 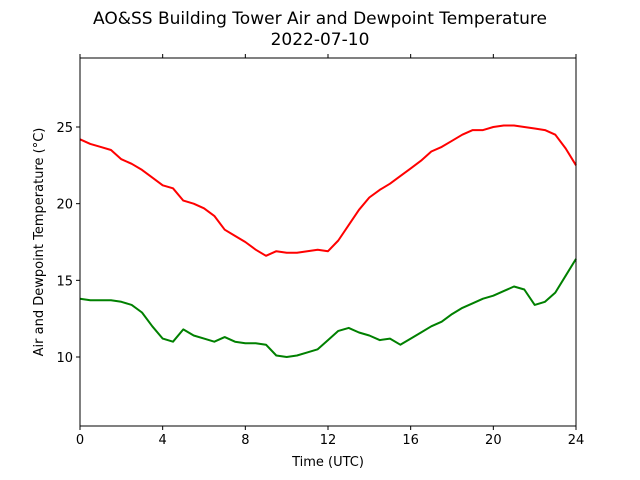 What do you see at coordinates (245, 440) in the screenshot?
I see `x-tick-label: 8` at bounding box center [245, 440].